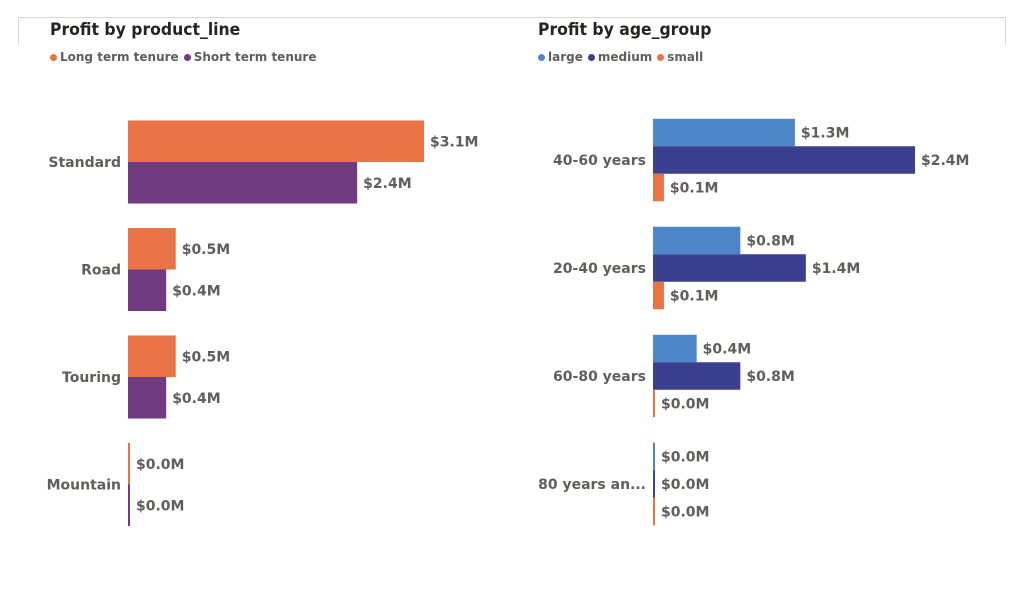 This screenshot has height=592, width=1024. What do you see at coordinates (454, 142) in the screenshot?
I see `data-label: $3.1M` at bounding box center [454, 142].